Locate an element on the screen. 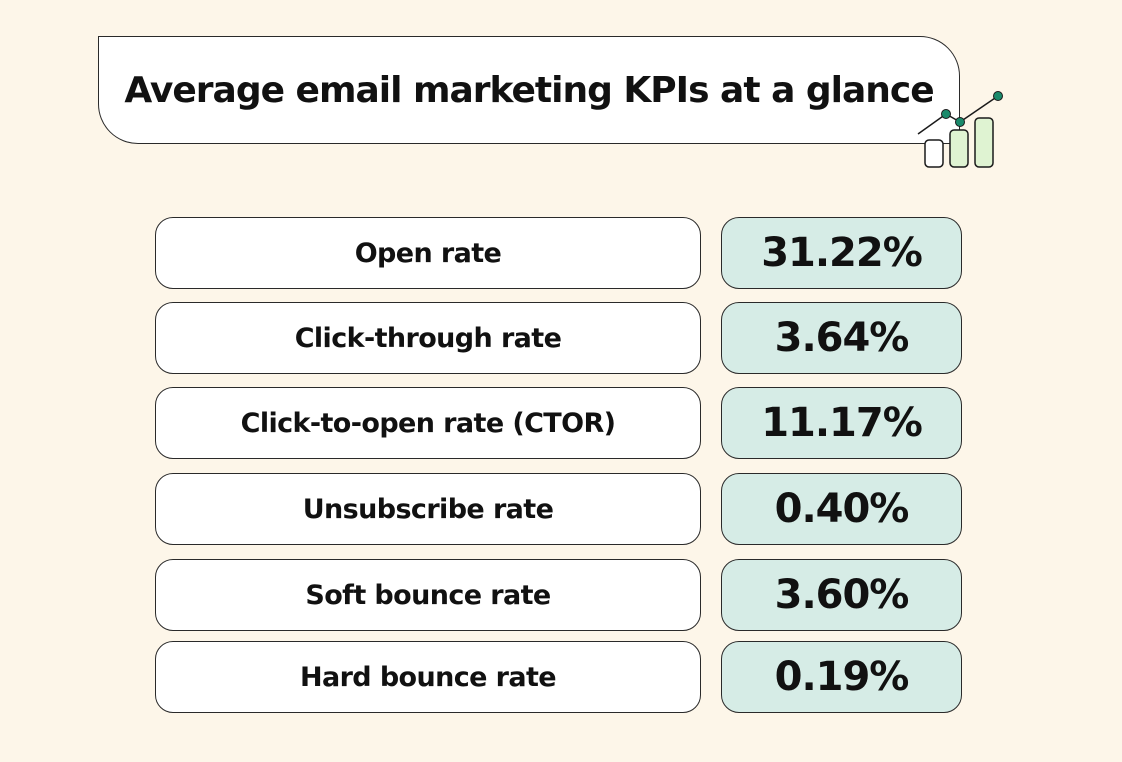 The width and height of the screenshot is (1122, 762). kpi-value: 3.64% is located at coordinates (842, 338).